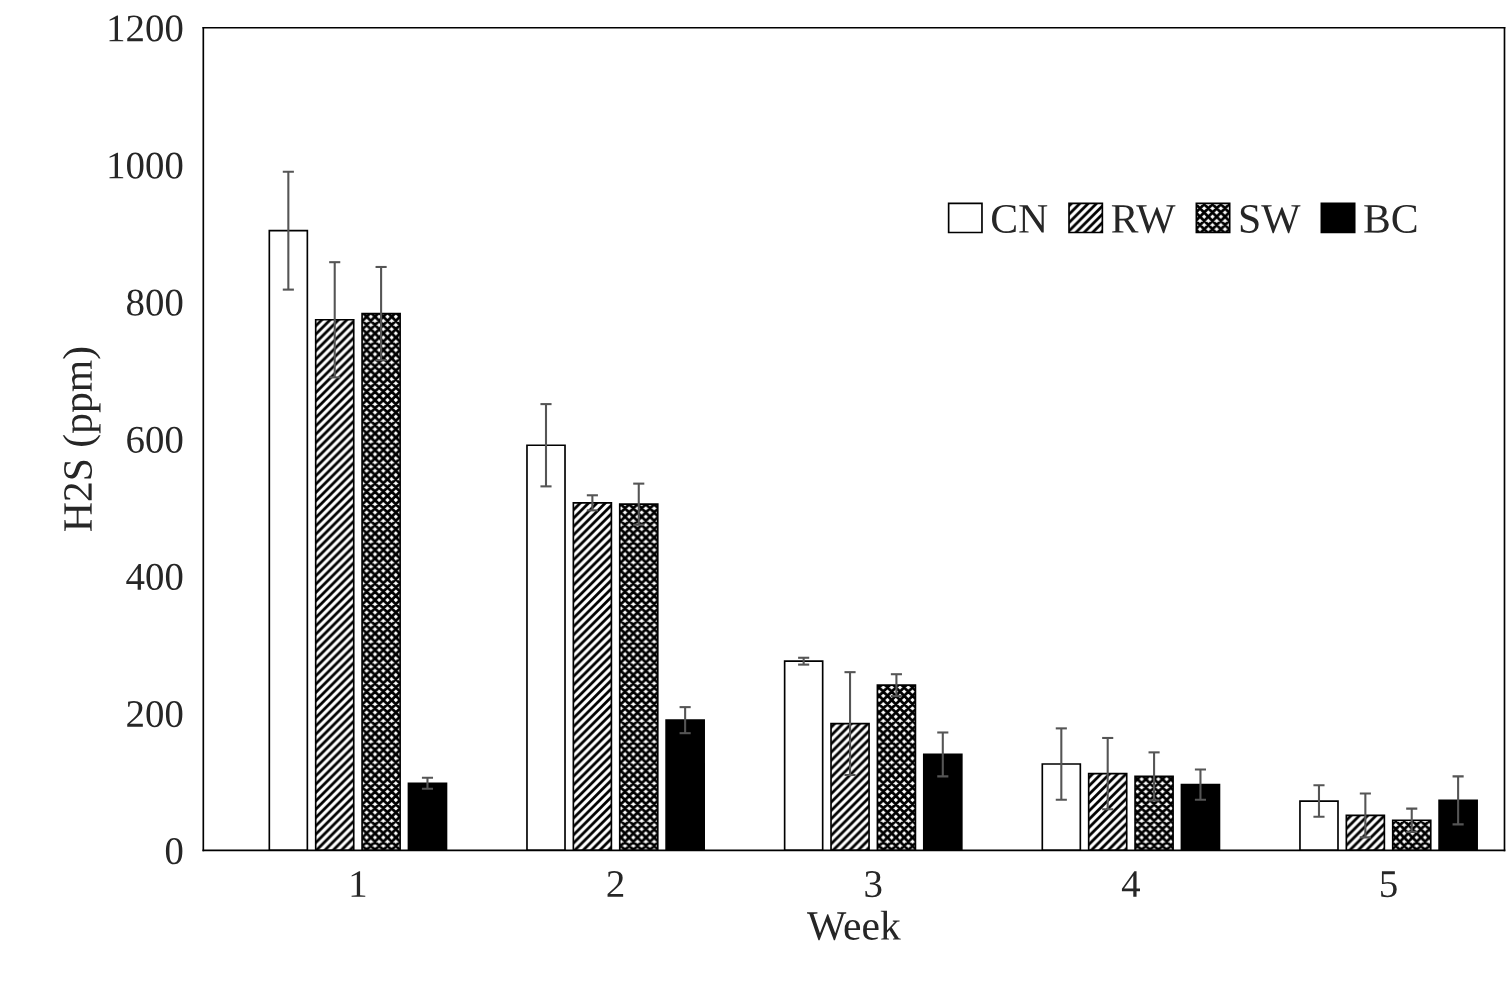 The height and width of the screenshot is (990, 1506). Describe the element at coordinates (1130, 884) in the screenshot. I see `x-tick-label: 4` at that location.